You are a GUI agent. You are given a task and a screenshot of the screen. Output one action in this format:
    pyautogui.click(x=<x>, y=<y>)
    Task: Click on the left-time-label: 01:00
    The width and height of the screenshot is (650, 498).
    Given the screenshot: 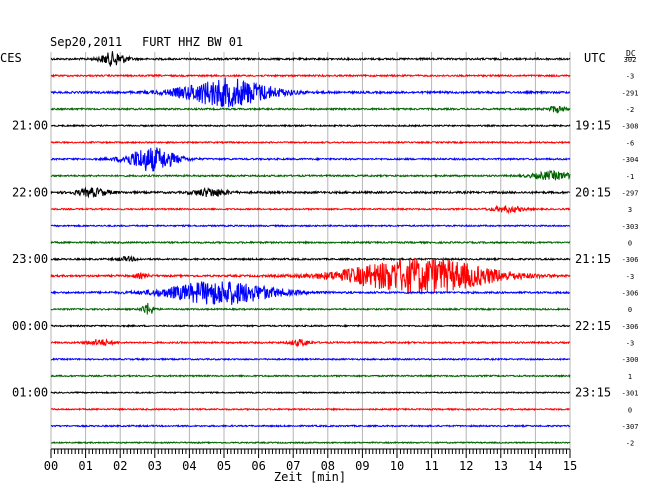 What is the action you would take?
    pyautogui.click(x=30, y=393)
    